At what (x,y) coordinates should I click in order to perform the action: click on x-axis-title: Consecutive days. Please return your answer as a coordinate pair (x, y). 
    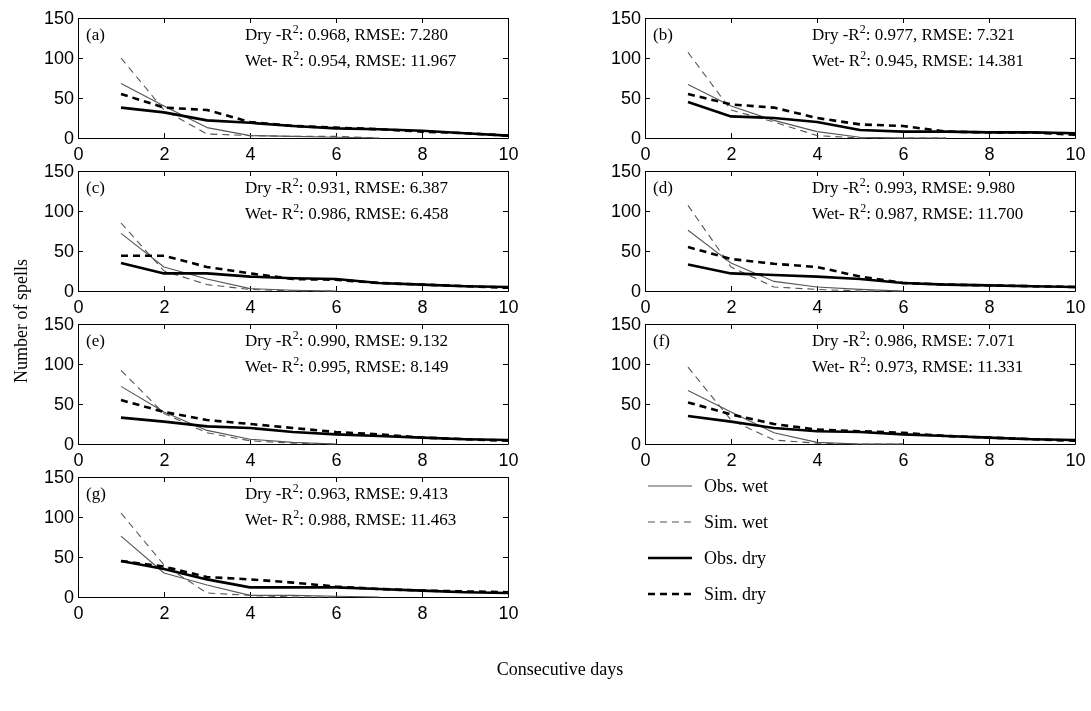
    Looking at the image, I should click on (560, 669).